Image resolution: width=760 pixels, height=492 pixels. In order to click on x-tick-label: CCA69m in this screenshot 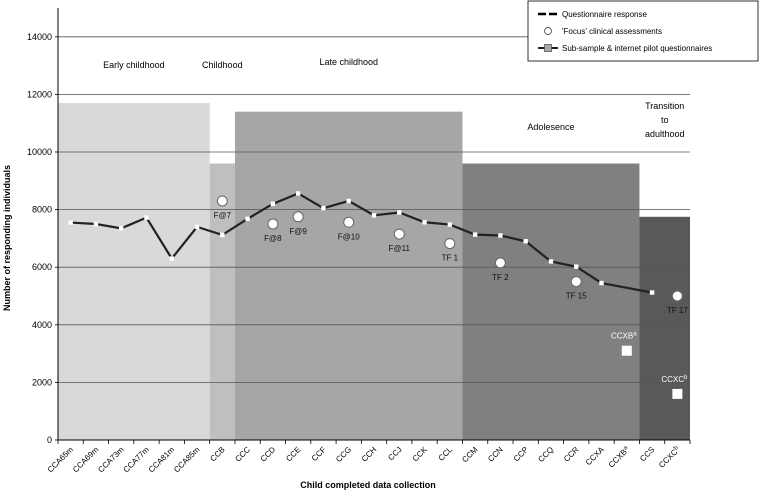, I will do `click(86, 460)`.